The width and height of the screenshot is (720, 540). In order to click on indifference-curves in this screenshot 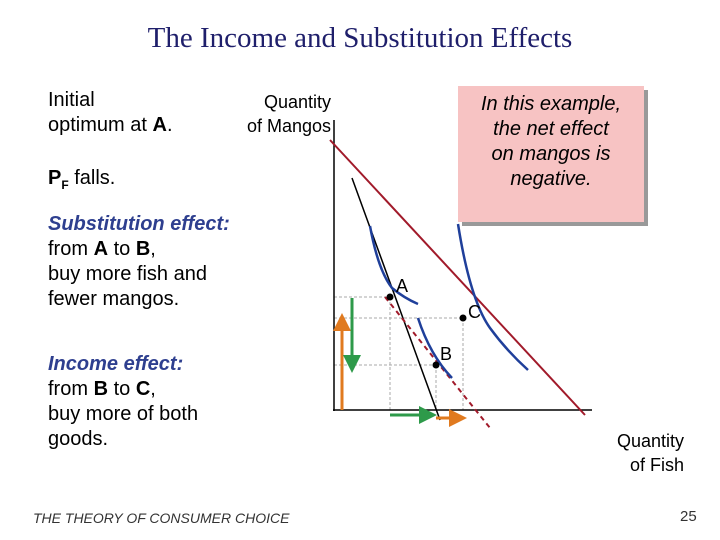, I will do `click(448, 301)`.